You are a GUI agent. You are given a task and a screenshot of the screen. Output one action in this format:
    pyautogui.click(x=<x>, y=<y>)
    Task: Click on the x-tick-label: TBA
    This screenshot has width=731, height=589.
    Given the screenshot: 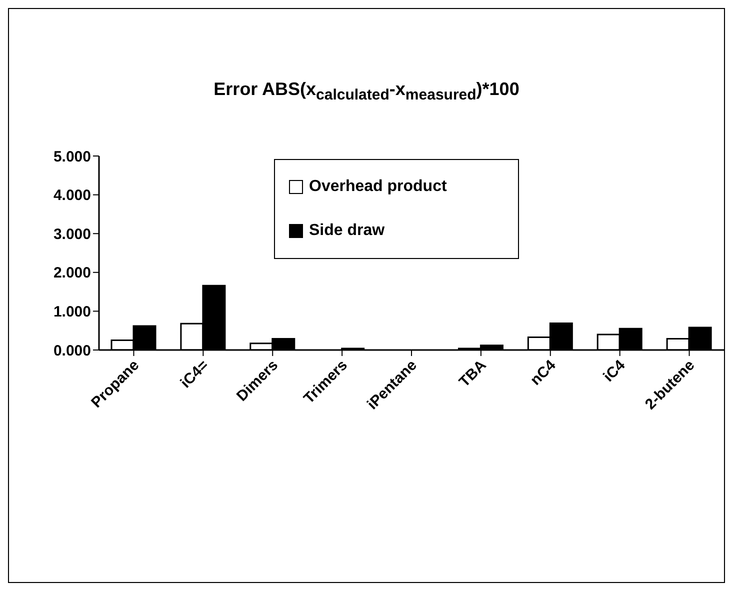 What is the action you would take?
    pyautogui.click(x=473, y=373)
    